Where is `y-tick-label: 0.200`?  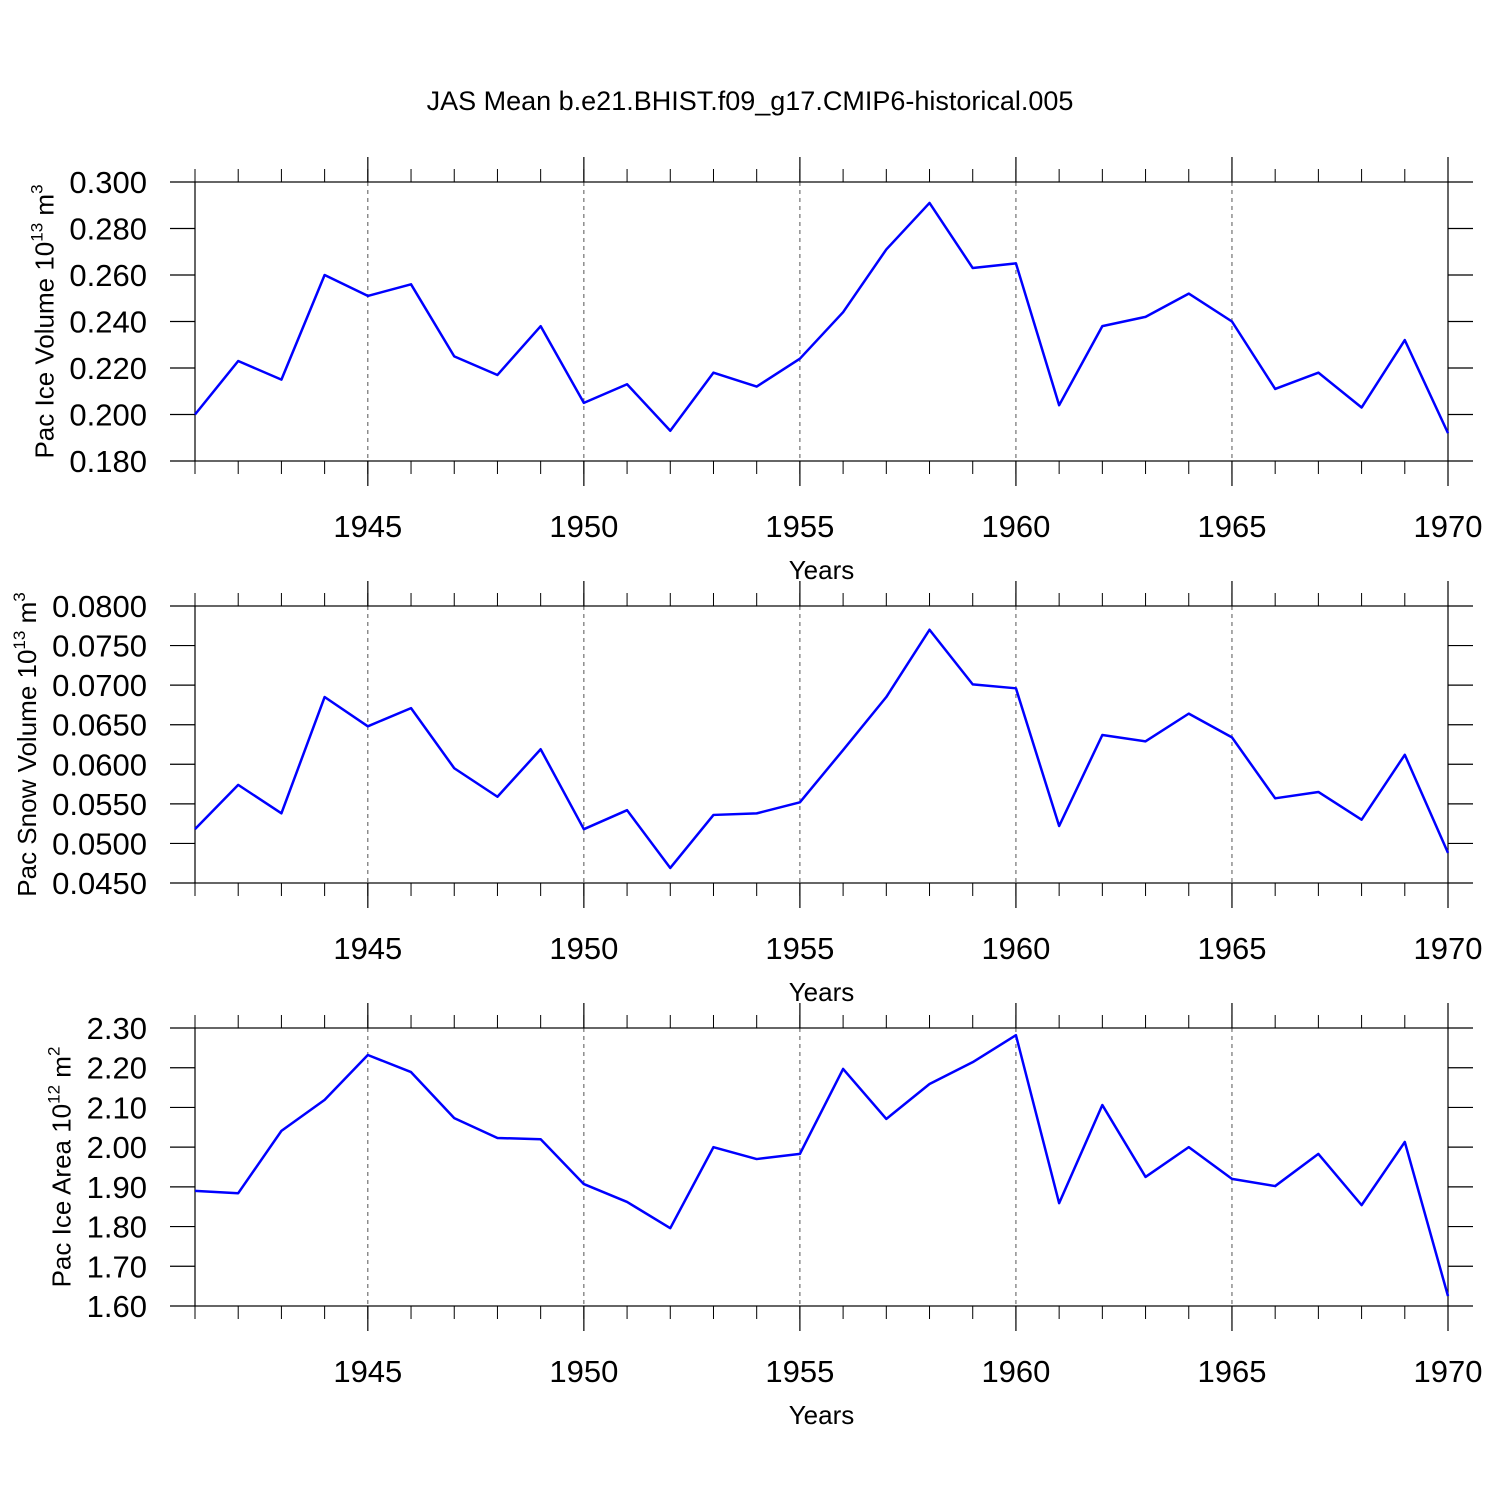 y-tick-label: 0.200 is located at coordinates (108, 415).